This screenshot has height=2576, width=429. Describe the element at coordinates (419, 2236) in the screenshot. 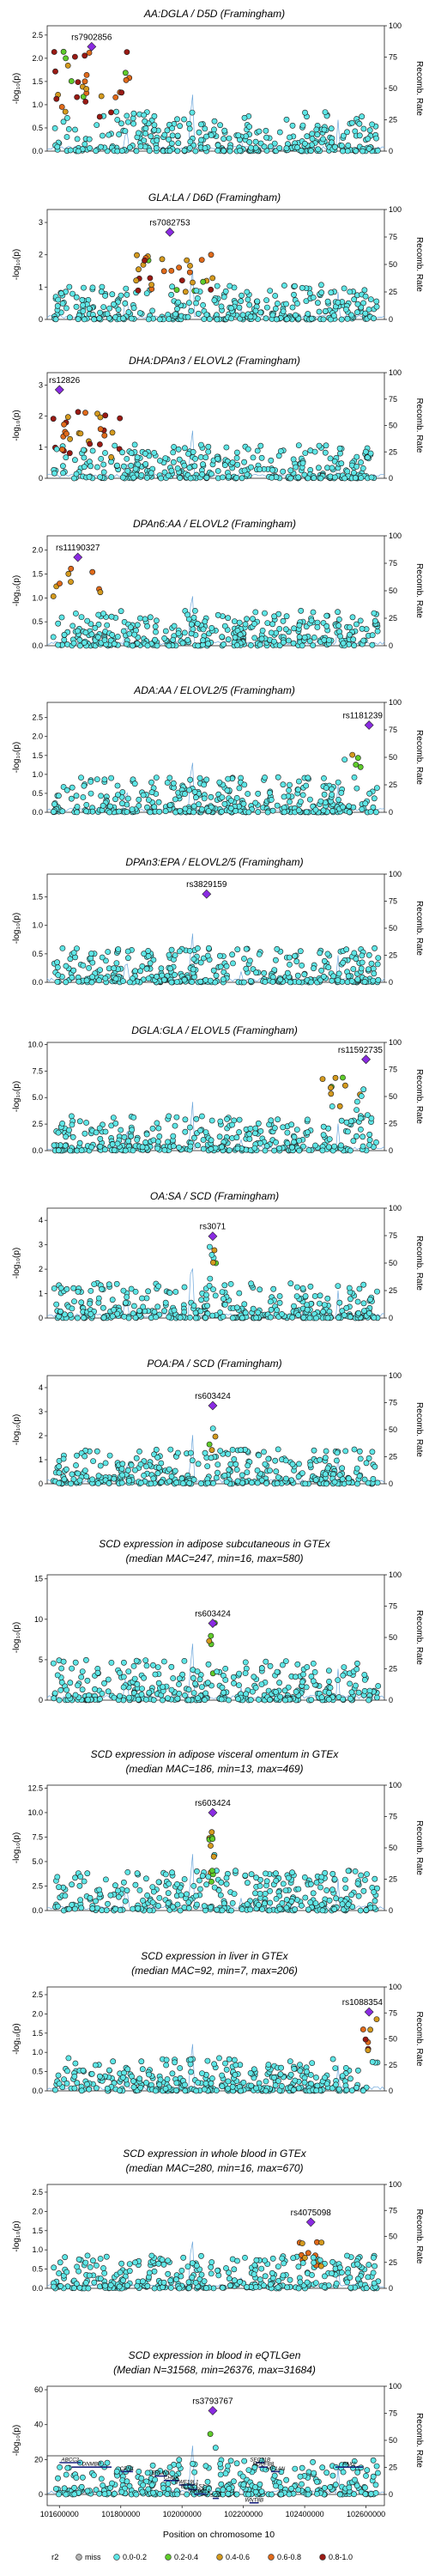

I see `y2-axis-label: Recomb. Rate` at that location.